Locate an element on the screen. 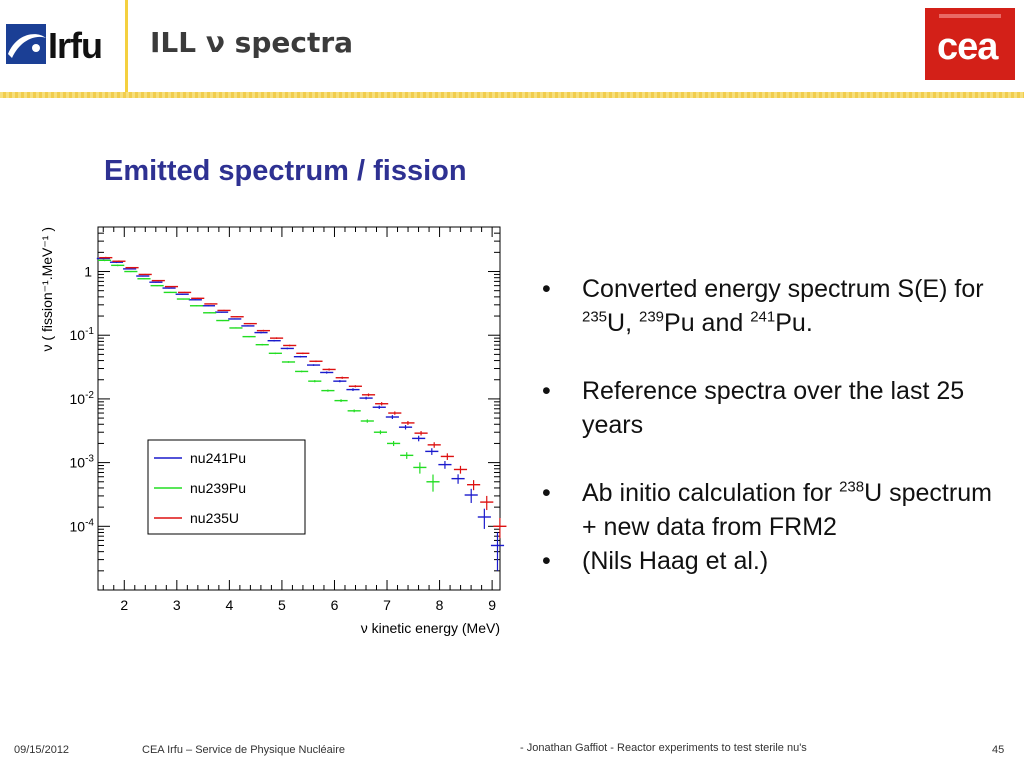 This screenshot has width=1024, height=768. x-tick-label: 2 is located at coordinates (124, 605).